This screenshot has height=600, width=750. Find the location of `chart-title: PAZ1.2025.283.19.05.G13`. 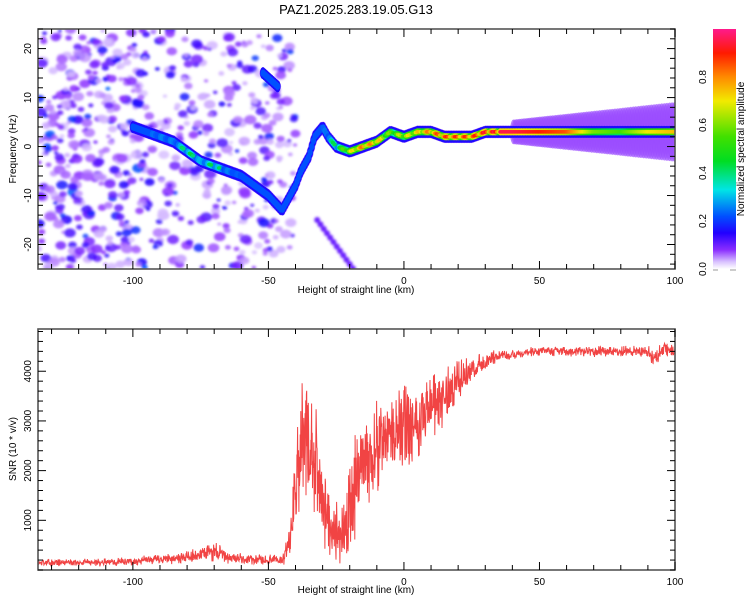

chart-title: PAZ1.2025.283.19.05.G13 is located at coordinates (356, 9).